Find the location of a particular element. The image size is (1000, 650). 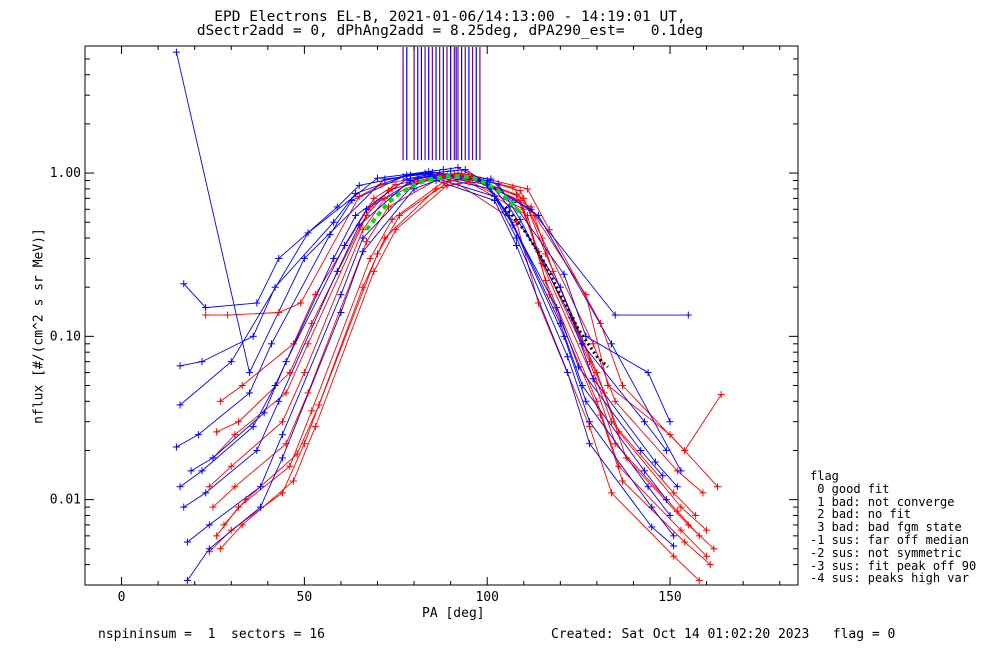

x-tick-label: 100 is located at coordinates (486, 597).